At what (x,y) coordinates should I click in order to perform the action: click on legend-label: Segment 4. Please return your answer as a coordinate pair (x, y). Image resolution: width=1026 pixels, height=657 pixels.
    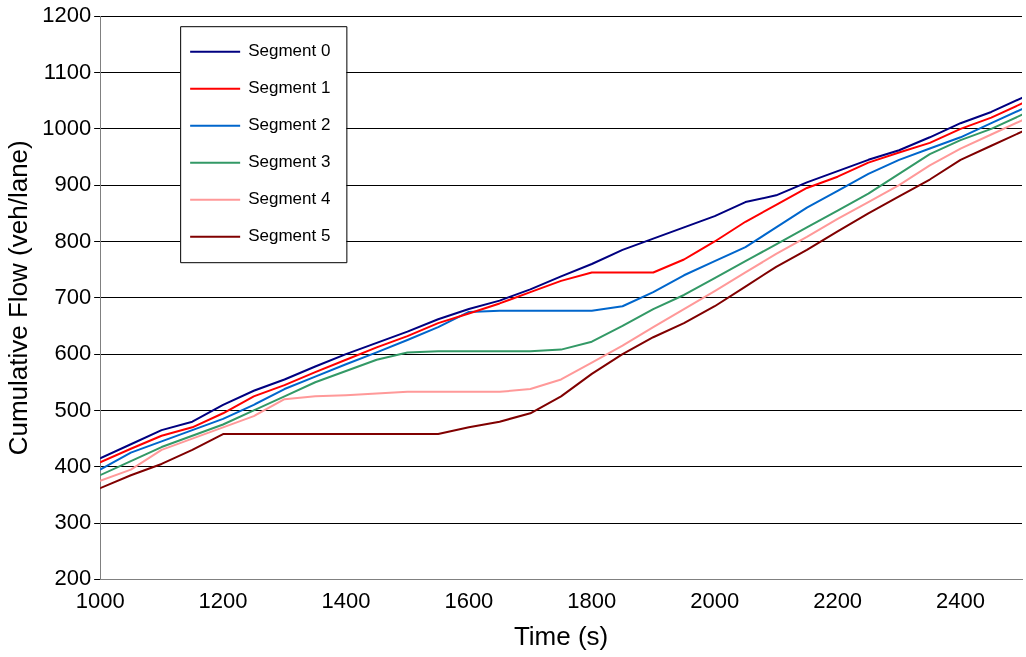
    Looking at the image, I should click on (289, 199).